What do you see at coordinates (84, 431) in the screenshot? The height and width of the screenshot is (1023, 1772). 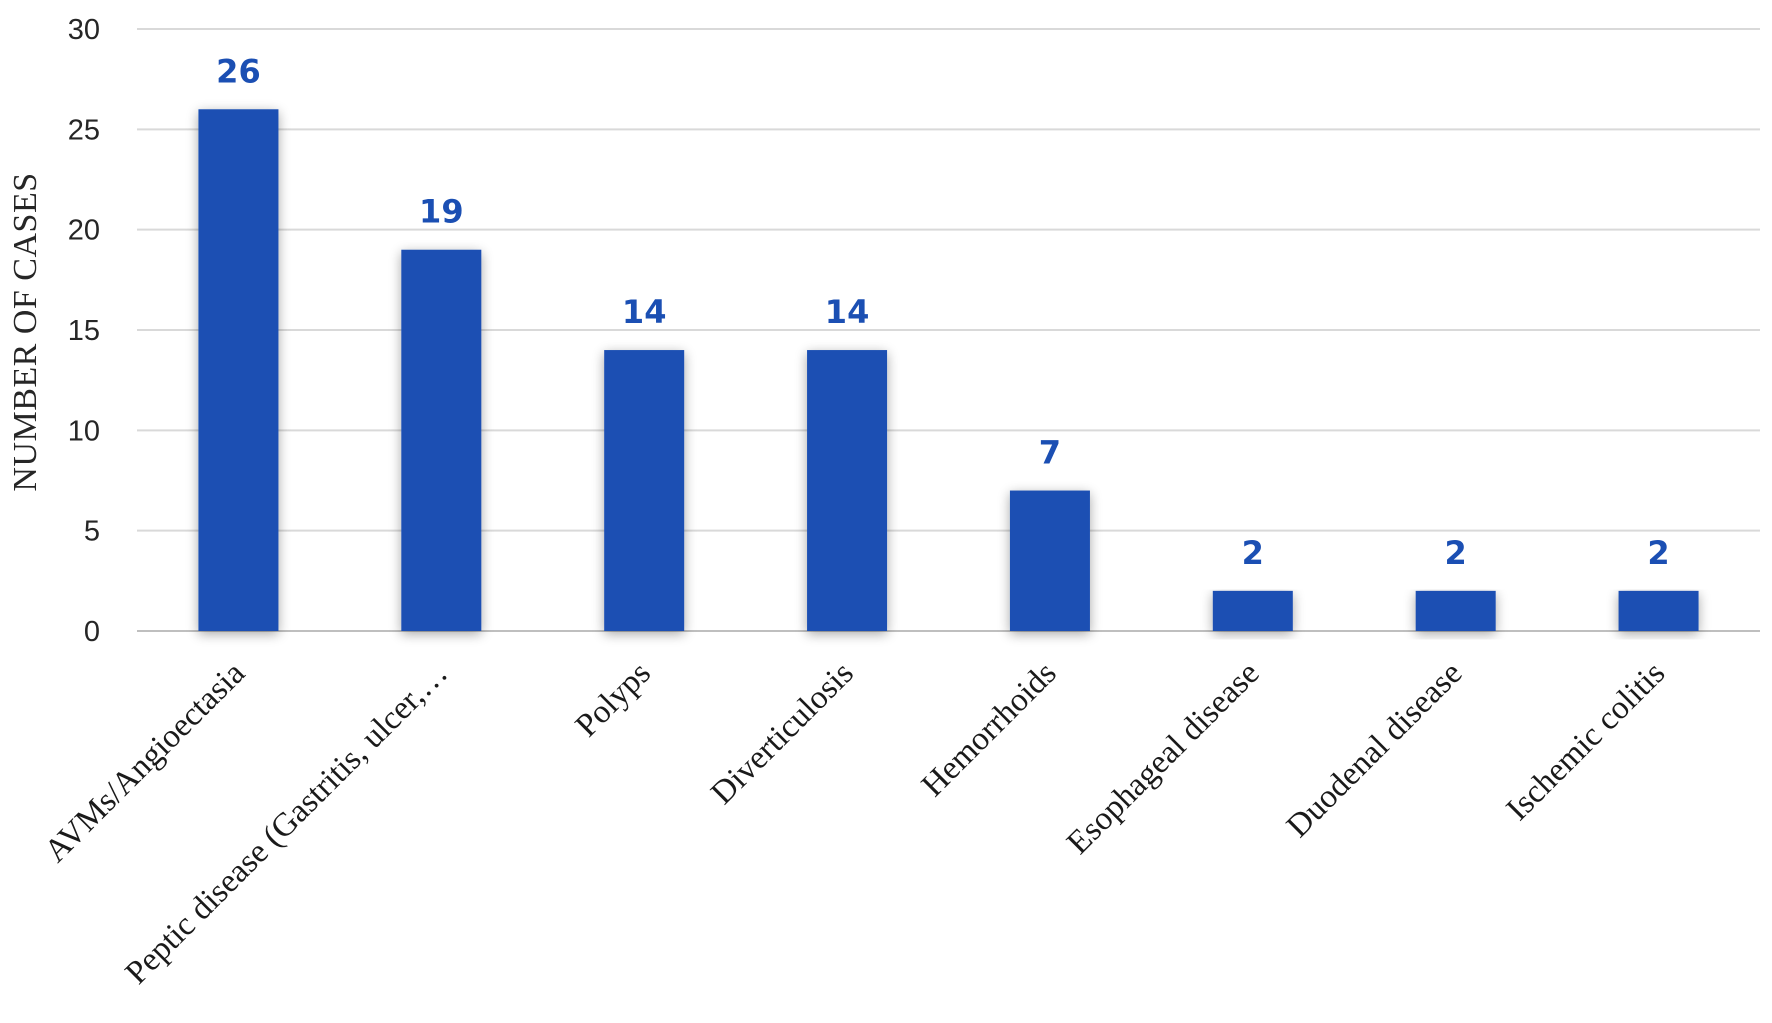 I see `y-tick-label: 10` at bounding box center [84, 431].